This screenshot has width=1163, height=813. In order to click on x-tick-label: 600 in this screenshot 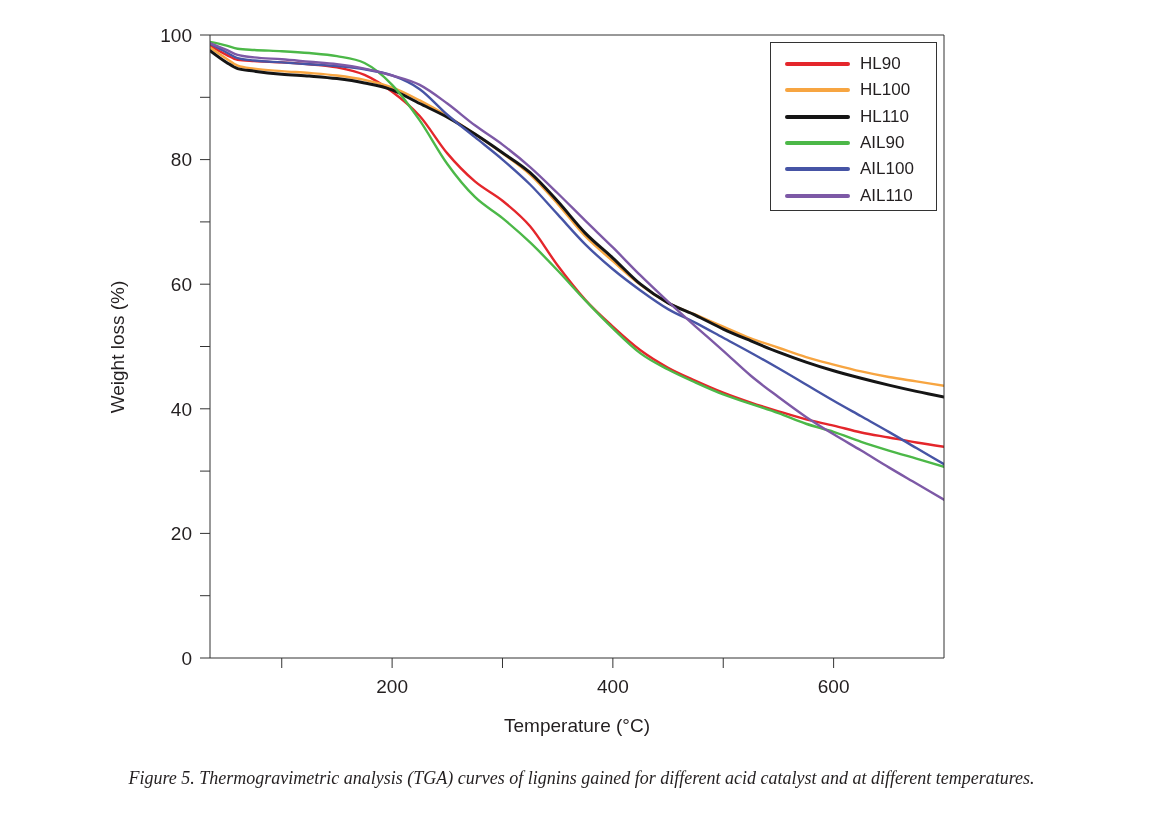, I will do `click(833, 687)`.